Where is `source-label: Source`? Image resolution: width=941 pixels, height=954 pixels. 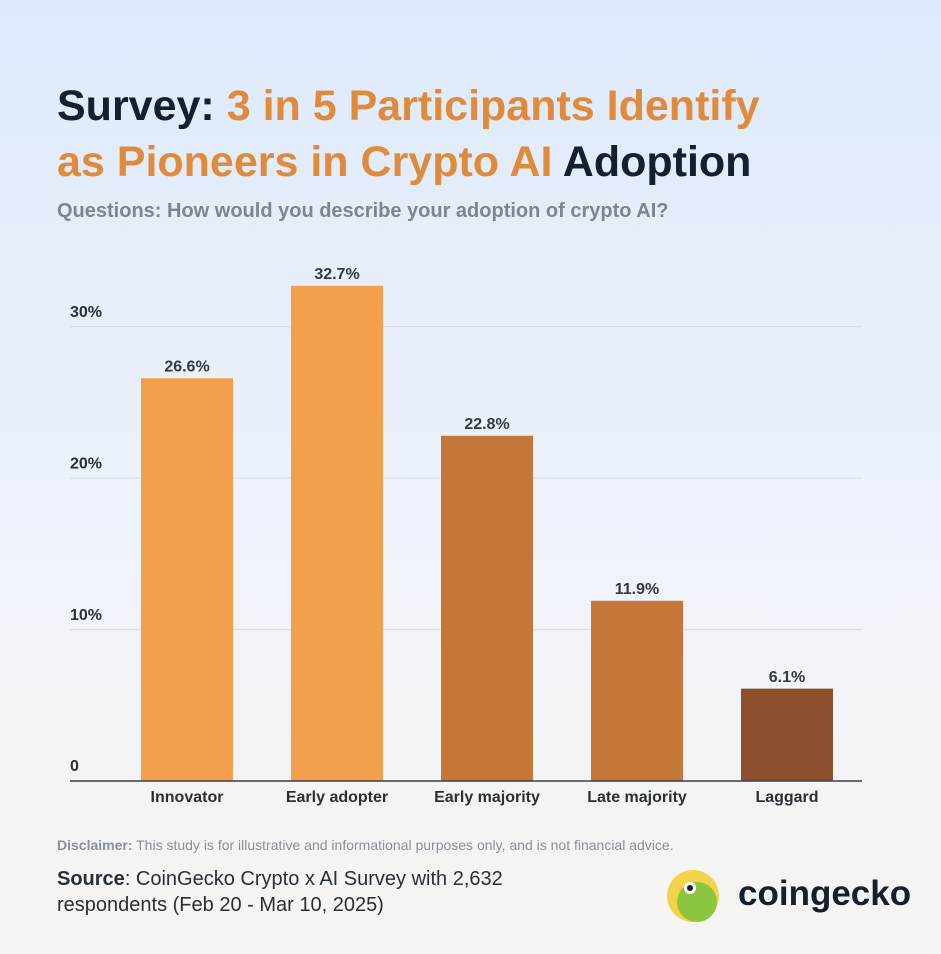 source-label: Source is located at coordinates (91, 879).